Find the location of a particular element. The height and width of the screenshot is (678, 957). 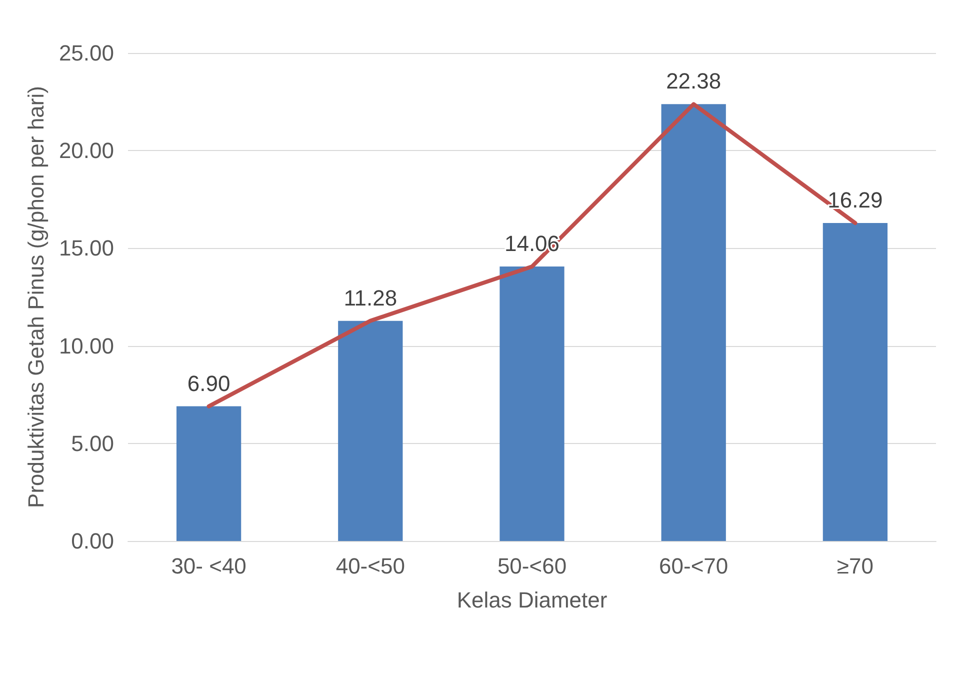

x-tick-label: ≥70 is located at coordinates (855, 566).